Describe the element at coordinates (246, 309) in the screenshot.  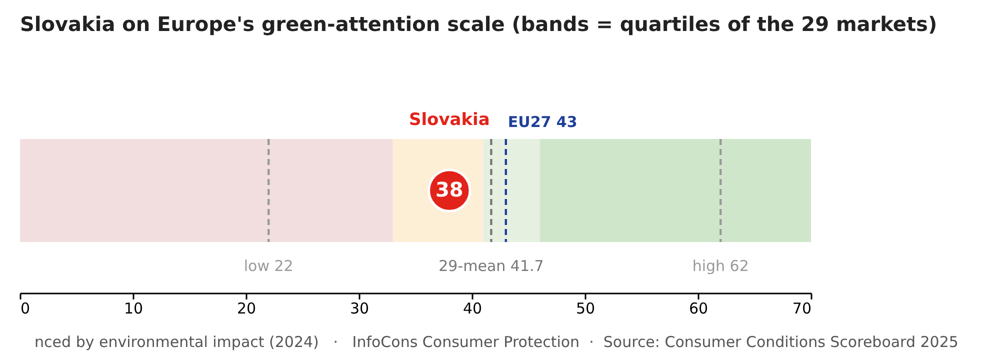
I see `x-tick-label: 20` at that location.